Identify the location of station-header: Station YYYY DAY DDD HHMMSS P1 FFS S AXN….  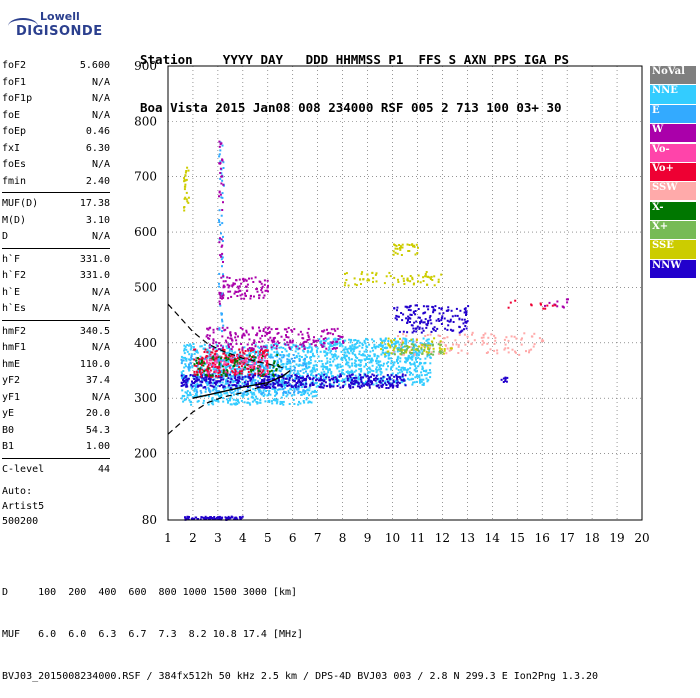
(354, 76).